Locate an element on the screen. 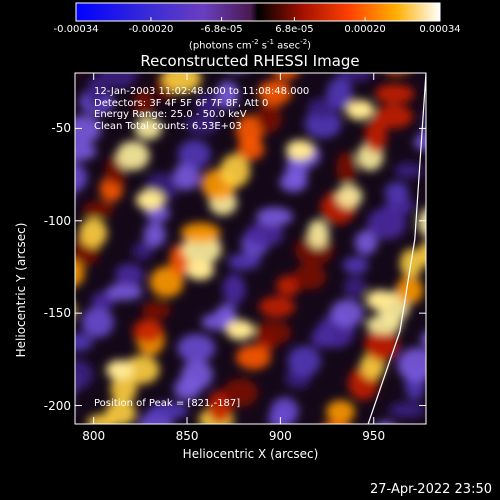 The width and height of the screenshot is (500, 500). x-tick-label: 800 is located at coordinates (94, 436).